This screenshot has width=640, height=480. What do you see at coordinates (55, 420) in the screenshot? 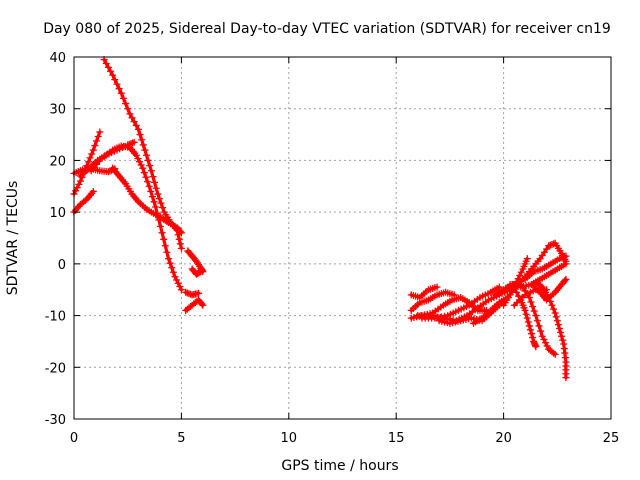
I see `y-tick-label: -30` at bounding box center [55, 420].